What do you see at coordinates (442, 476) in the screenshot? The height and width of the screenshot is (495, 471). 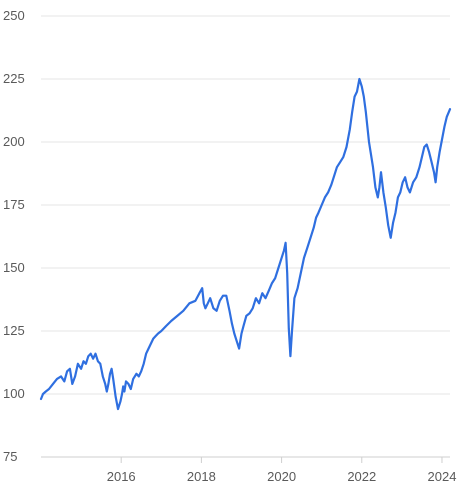 I see `x-tick-label: 2024` at bounding box center [442, 476].